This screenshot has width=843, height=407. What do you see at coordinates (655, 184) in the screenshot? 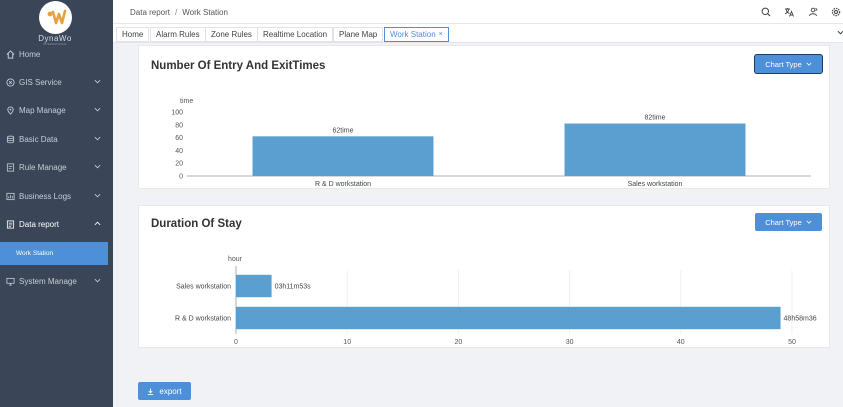
I see `x-tick-label: Sales workstation` at bounding box center [655, 184].